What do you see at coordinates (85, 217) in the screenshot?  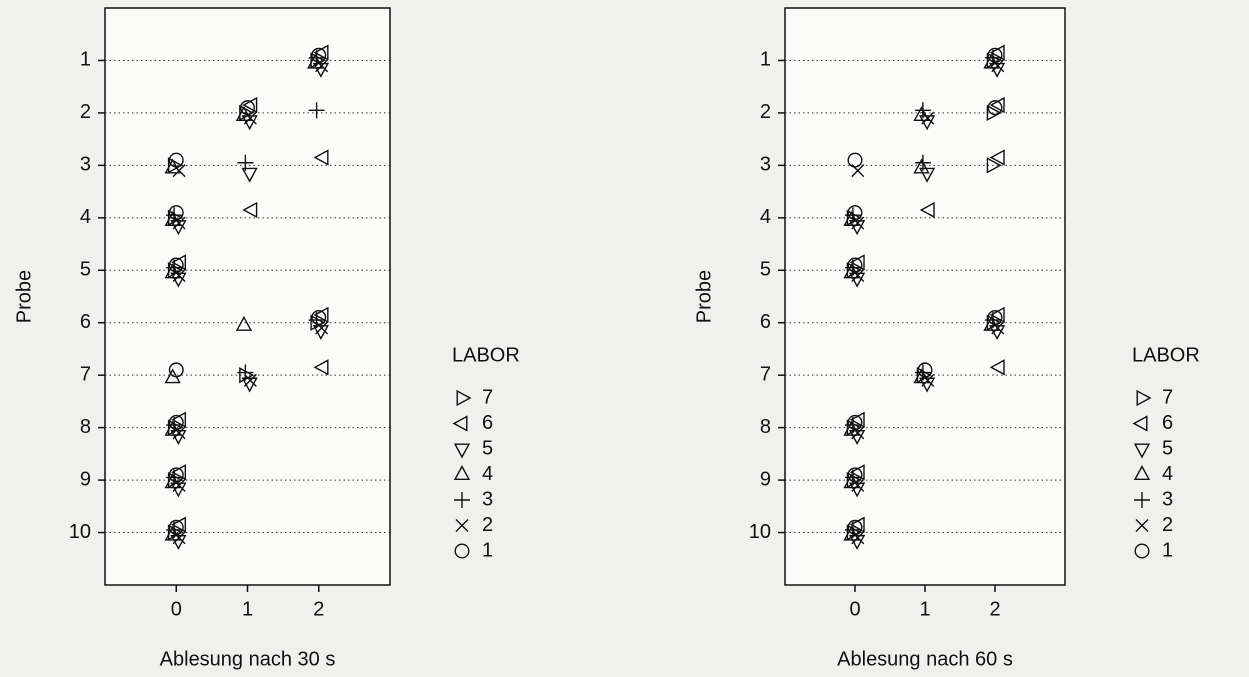 I see `y-tick-label: 4` at bounding box center [85, 217].